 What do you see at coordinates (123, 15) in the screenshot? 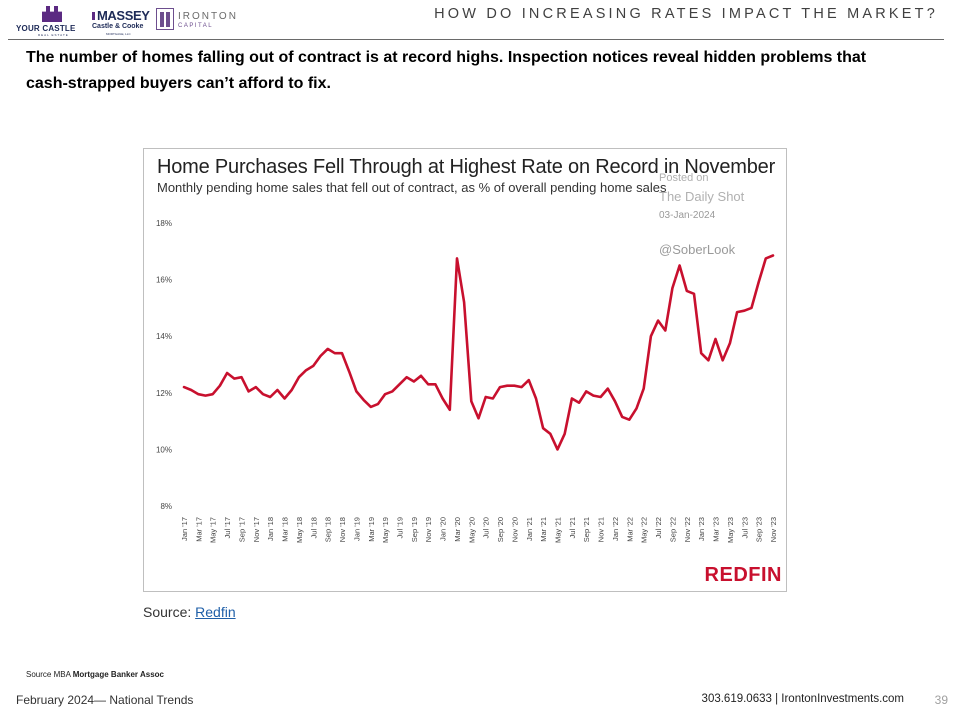
I see `massey-name: MASSEY` at bounding box center [123, 15].